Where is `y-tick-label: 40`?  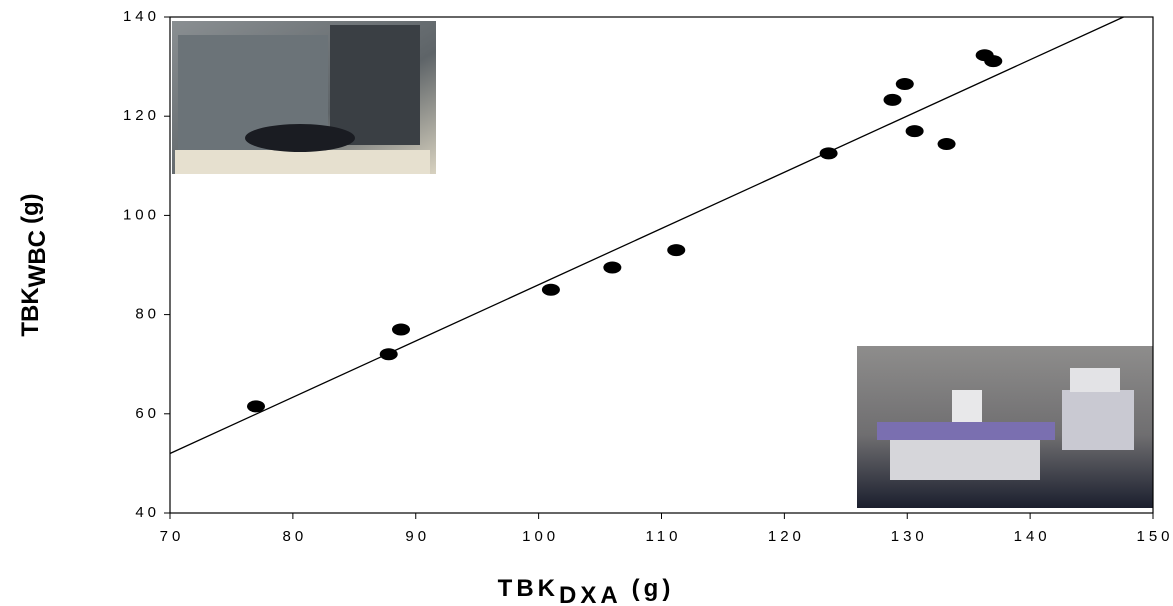 y-tick-label: 40 is located at coordinates (147, 512).